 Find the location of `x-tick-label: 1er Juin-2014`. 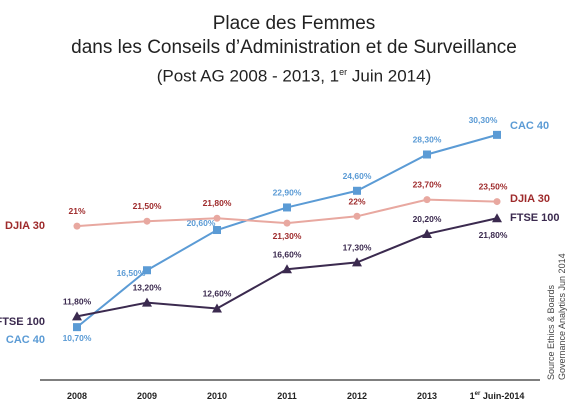

x-tick-label: 1er Juin-2014 is located at coordinates (497, 396).